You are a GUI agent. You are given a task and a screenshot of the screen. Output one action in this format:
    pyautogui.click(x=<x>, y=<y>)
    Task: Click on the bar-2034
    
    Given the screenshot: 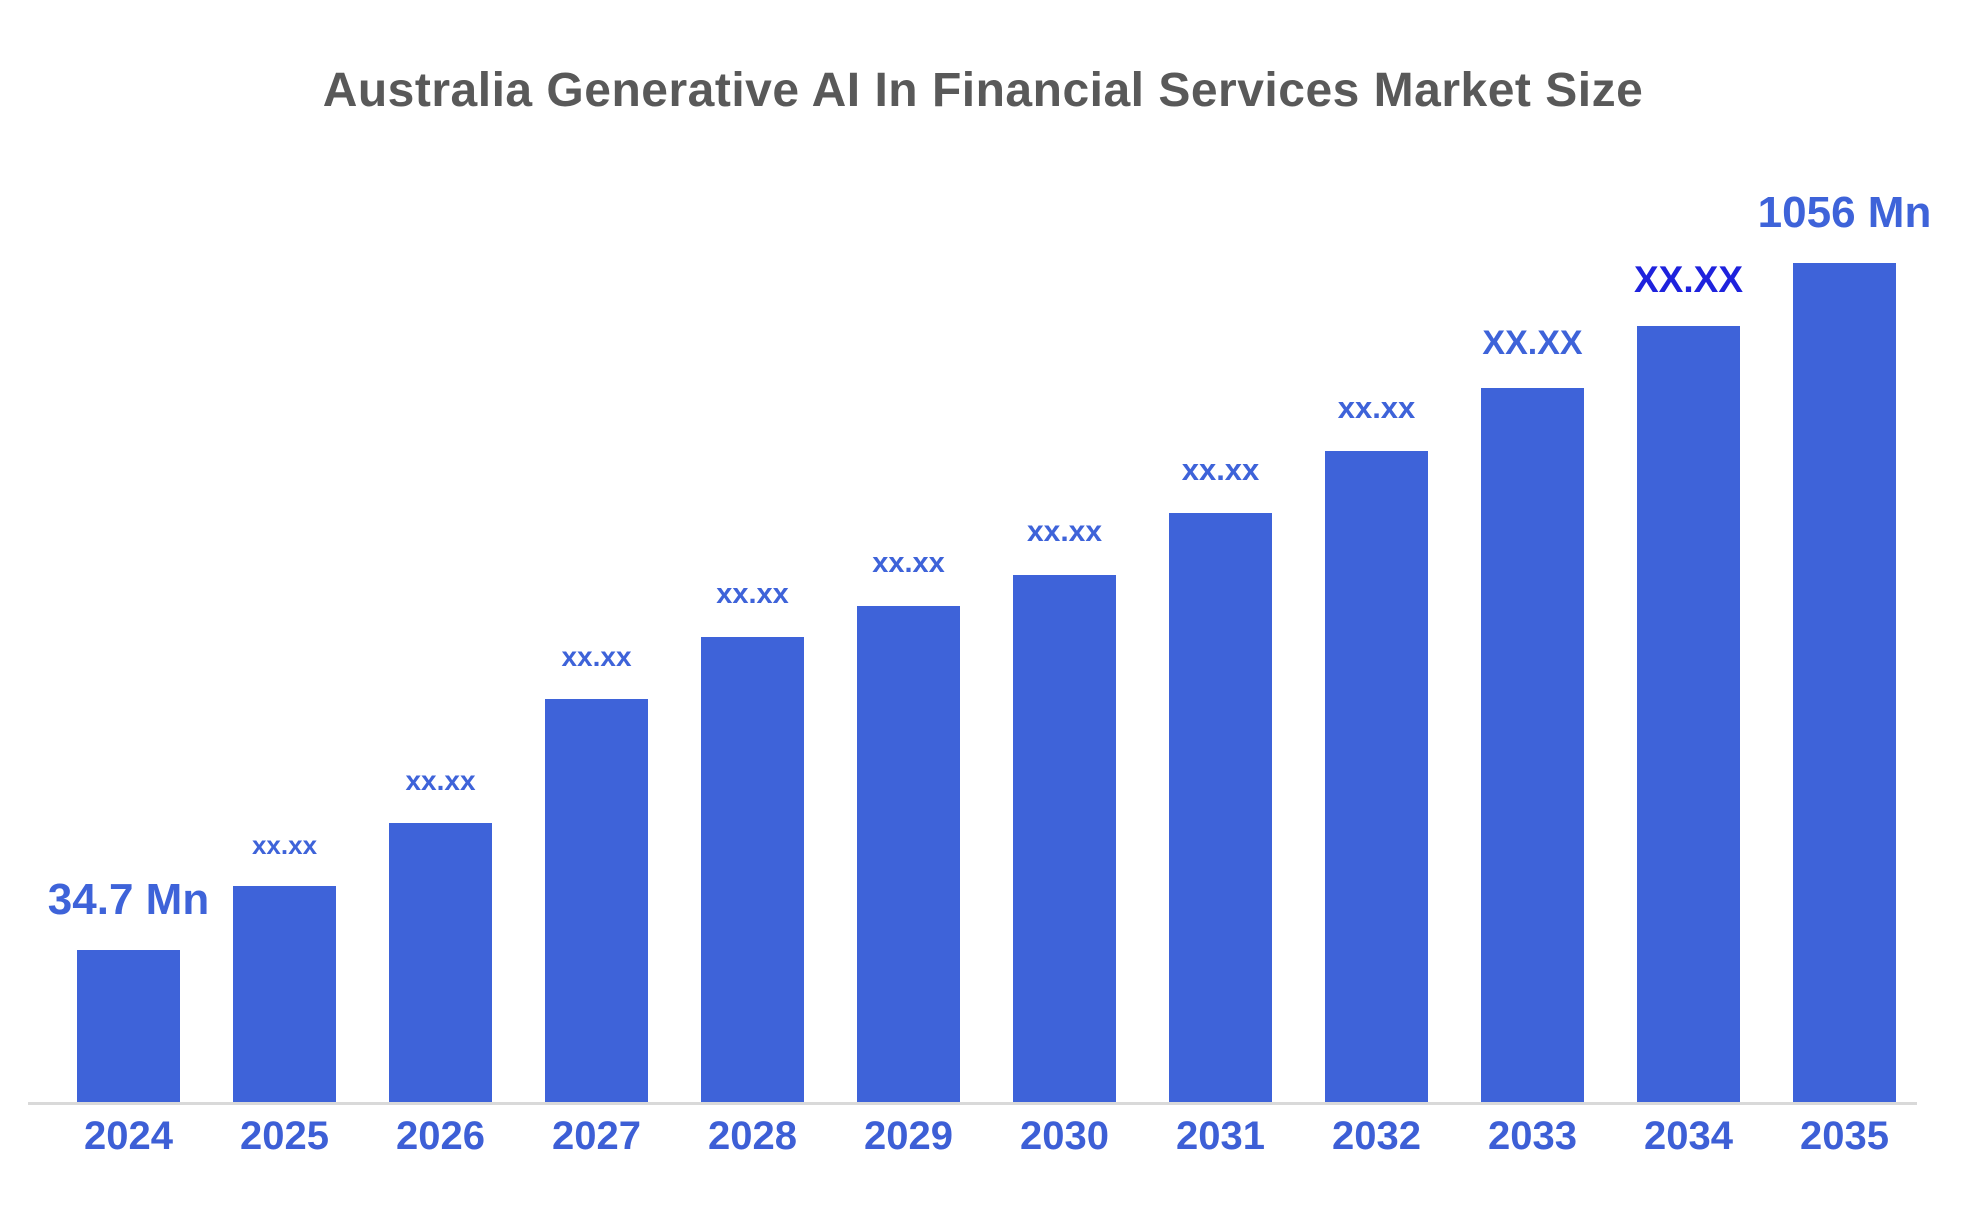 What is the action you would take?
    pyautogui.click(x=1688, y=714)
    